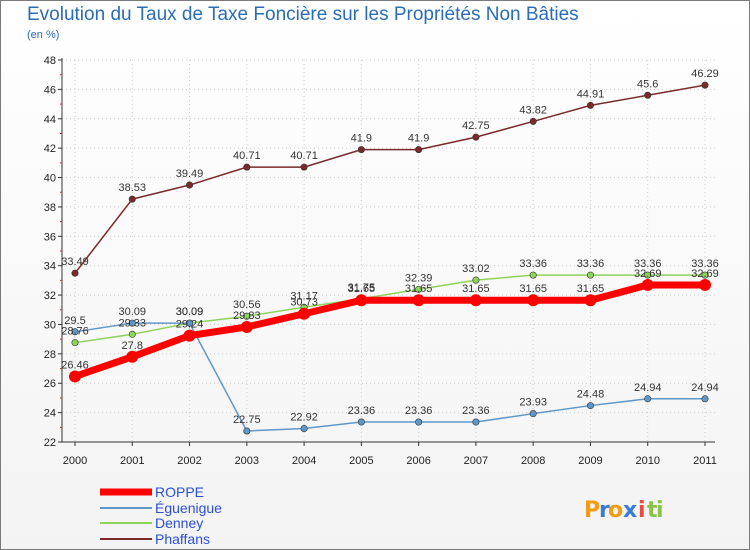  I want to click on brand-logo-letter: t, so click(652, 510).